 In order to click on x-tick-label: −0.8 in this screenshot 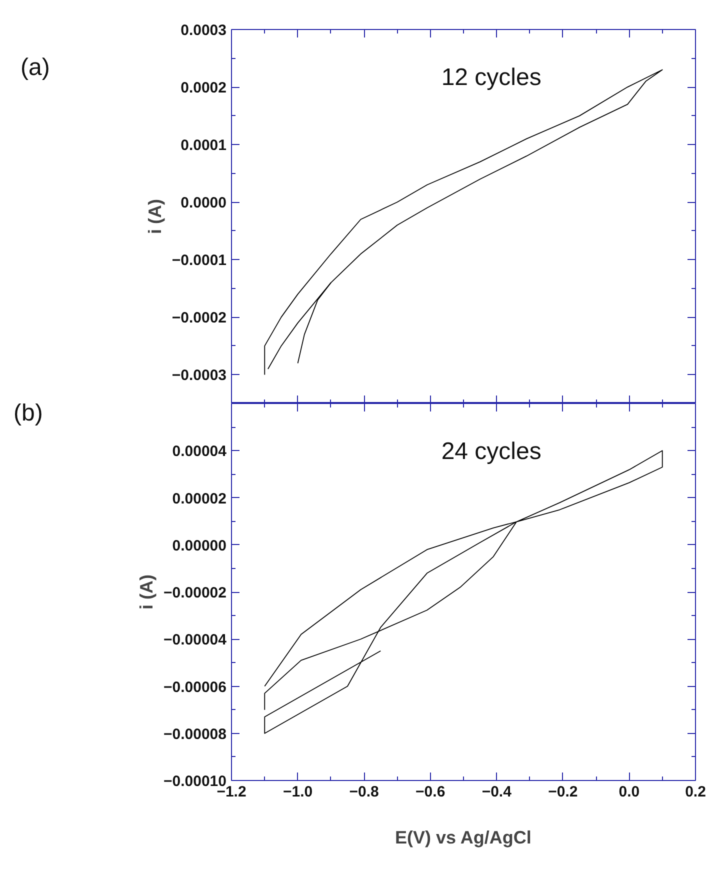, I will do `click(364, 792)`.